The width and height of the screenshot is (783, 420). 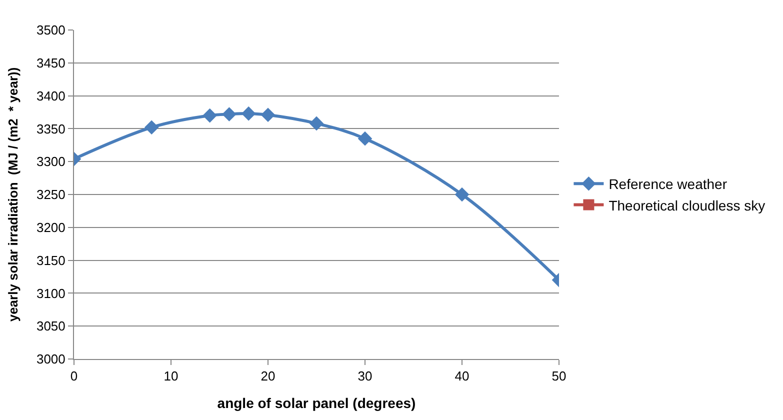 What do you see at coordinates (51, 162) in the screenshot?
I see `y-tick-label: 3300` at bounding box center [51, 162].